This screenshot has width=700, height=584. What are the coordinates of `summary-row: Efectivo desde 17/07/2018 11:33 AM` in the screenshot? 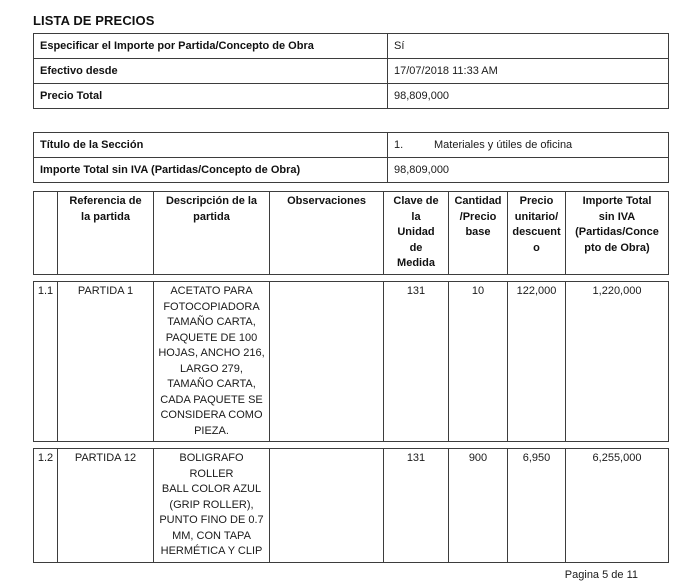 It's located at (351, 71).